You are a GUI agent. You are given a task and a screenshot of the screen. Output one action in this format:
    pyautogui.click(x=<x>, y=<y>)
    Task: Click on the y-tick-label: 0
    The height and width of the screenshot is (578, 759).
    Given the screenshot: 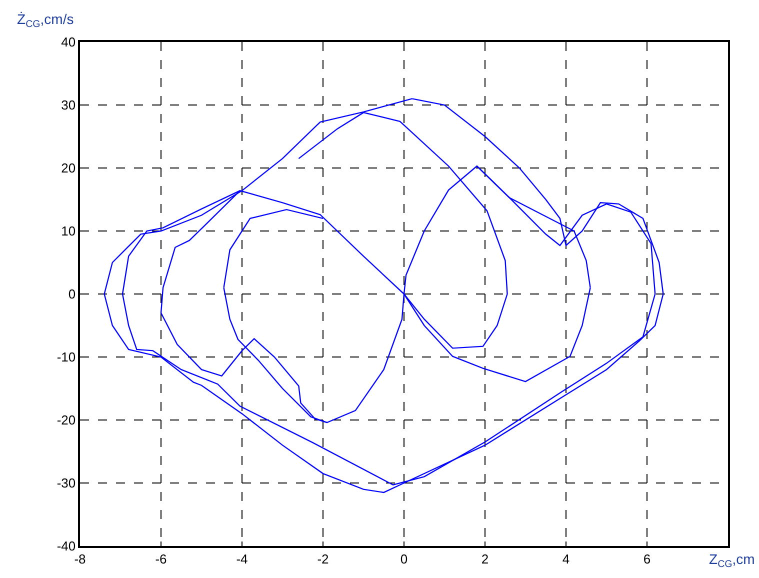 What is the action you would take?
    pyautogui.click(x=72, y=294)
    